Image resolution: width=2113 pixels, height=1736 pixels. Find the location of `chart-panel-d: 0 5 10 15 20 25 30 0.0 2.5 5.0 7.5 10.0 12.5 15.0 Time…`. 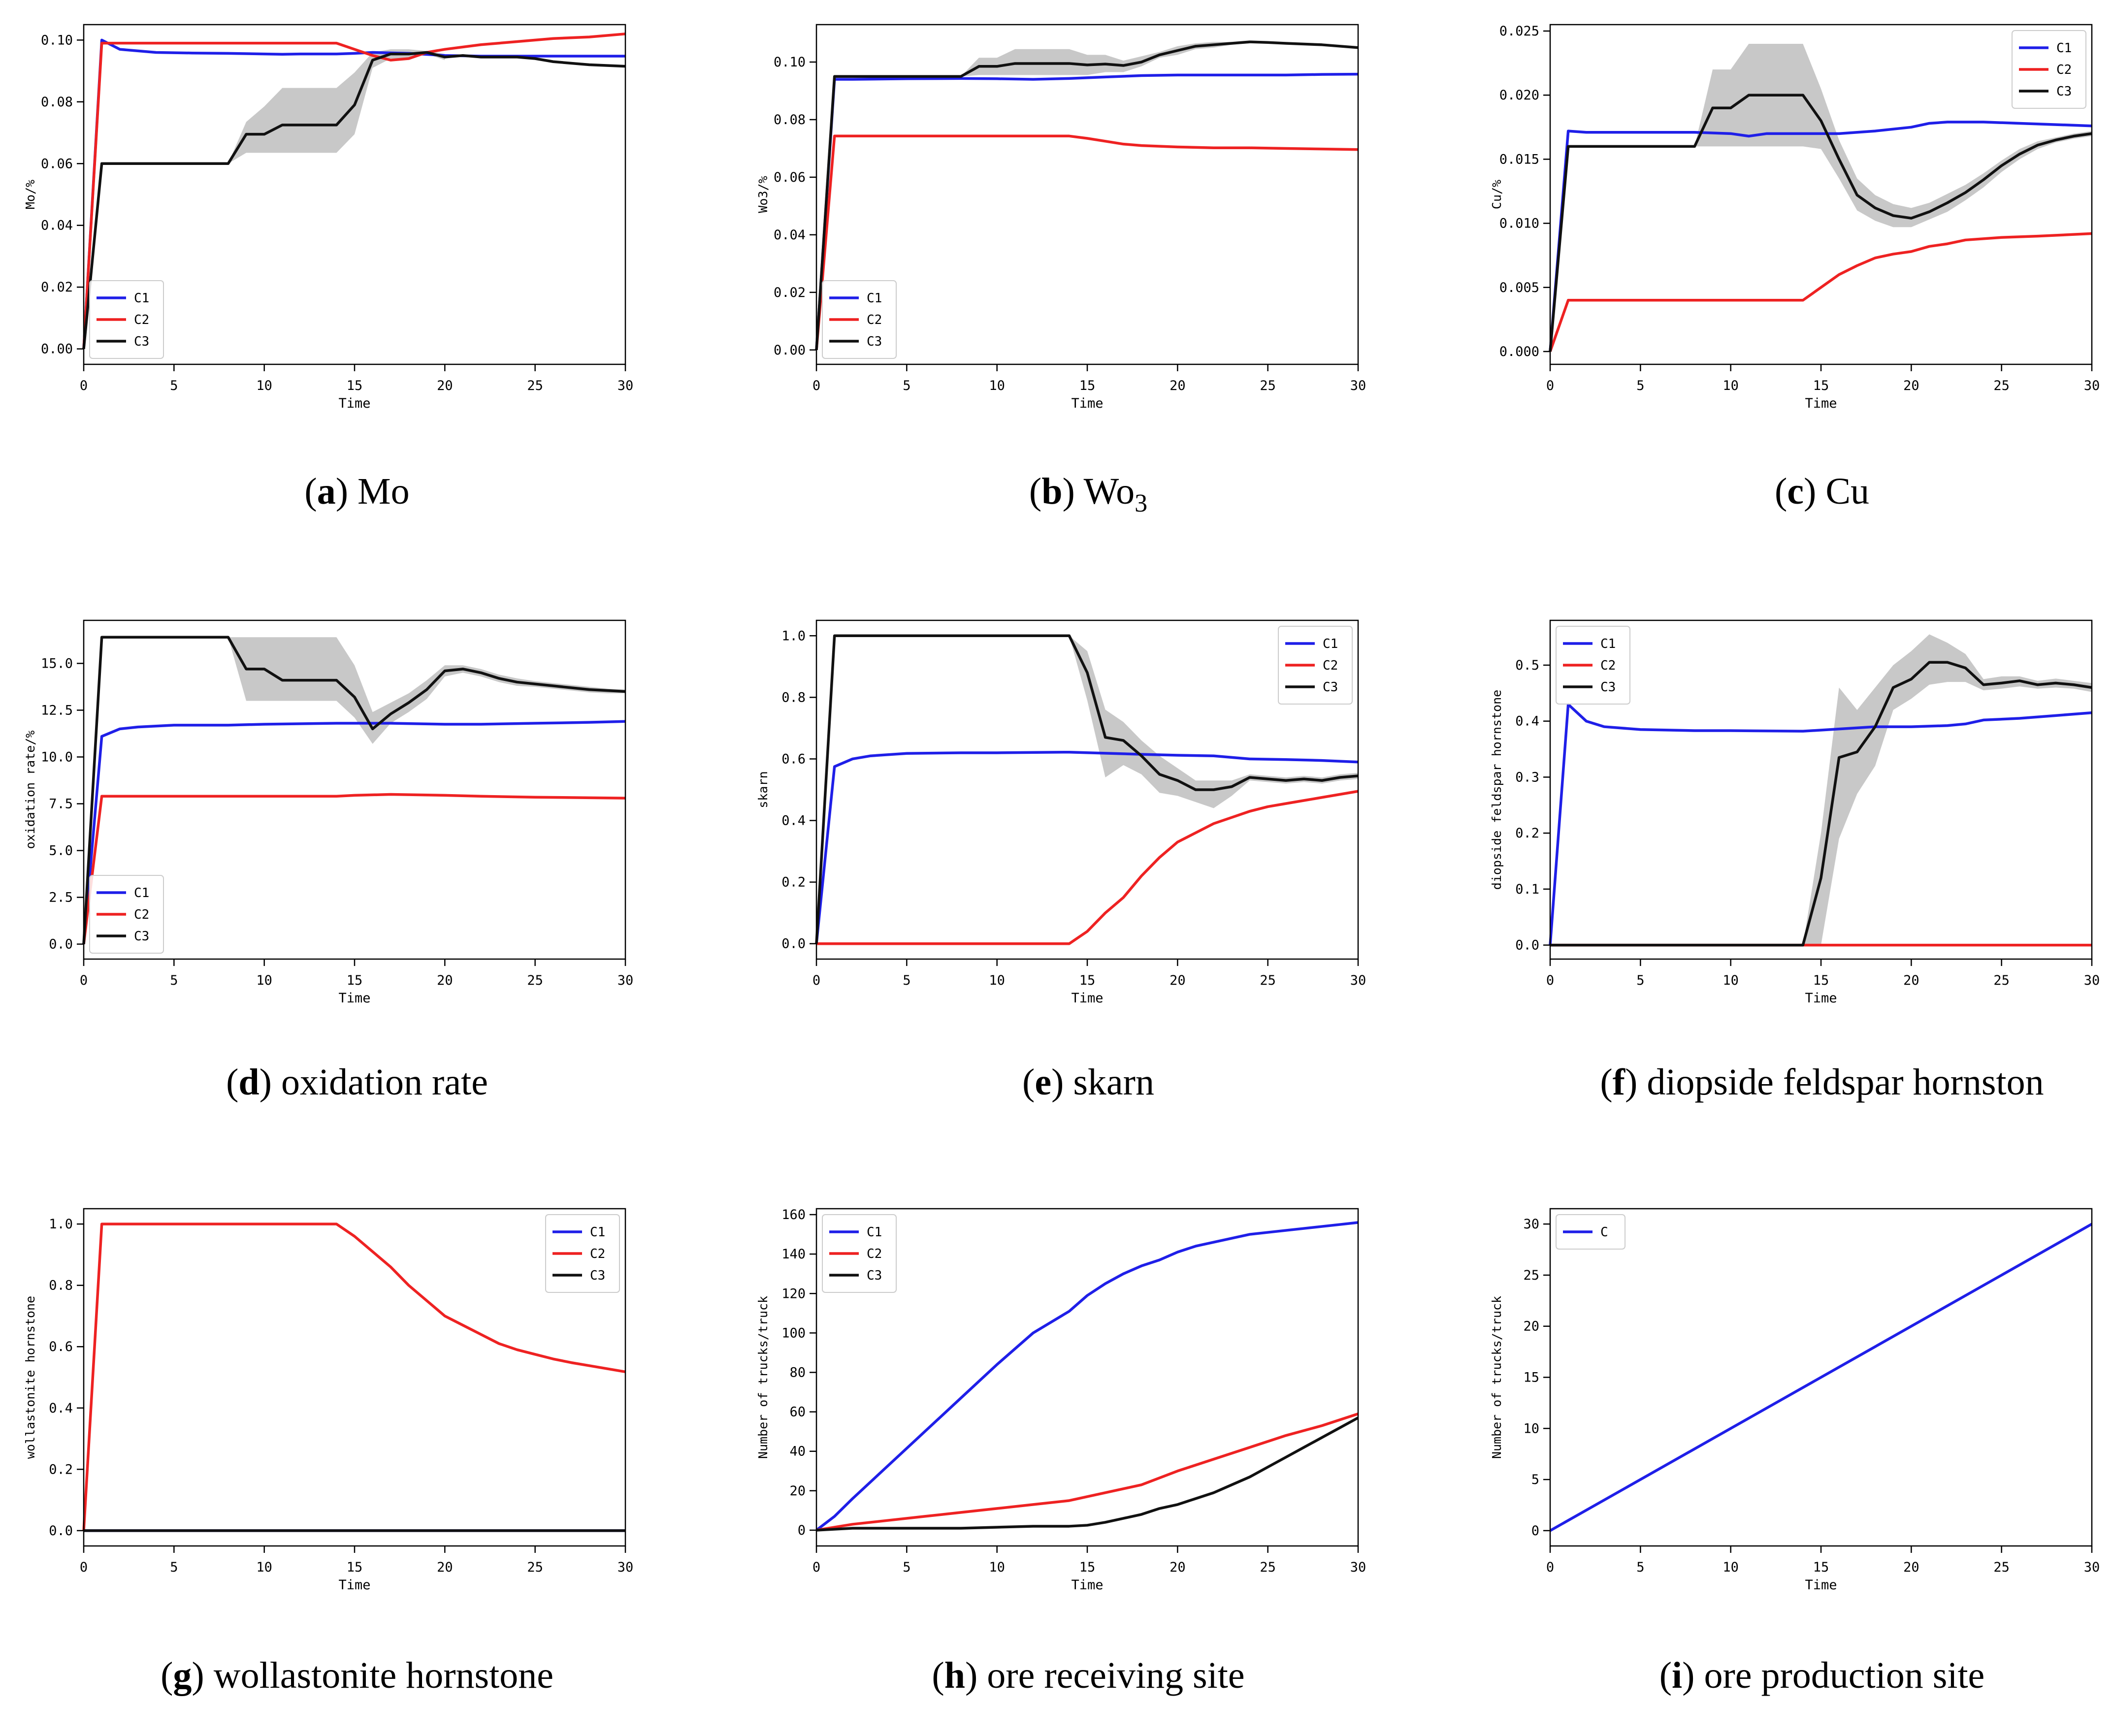

chart-panel-d: 0 5 10 15 20 25 30 0.0 2.5 5.0 7.5 10.0 12.5 15.0 Time… is located at coordinates (328, 813).